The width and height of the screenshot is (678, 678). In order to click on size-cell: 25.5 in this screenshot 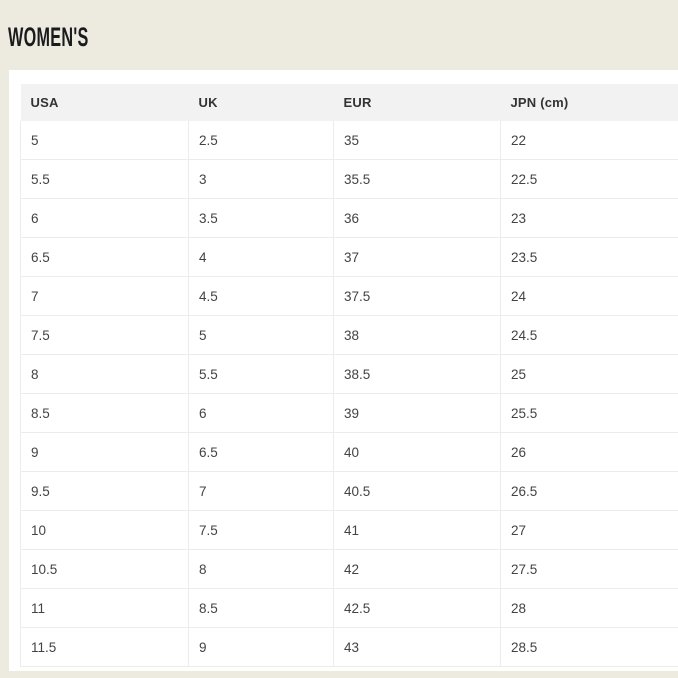, I will do `click(589, 413)`.